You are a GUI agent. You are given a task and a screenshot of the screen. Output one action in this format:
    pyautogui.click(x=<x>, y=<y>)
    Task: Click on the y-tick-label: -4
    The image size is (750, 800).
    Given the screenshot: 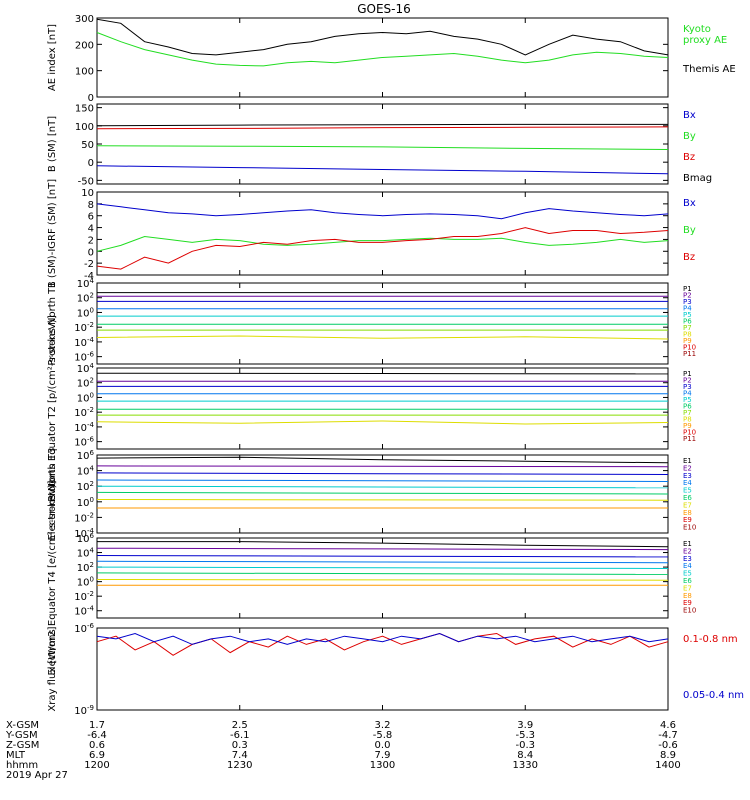 What is the action you would take?
    pyautogui.click(x=89, y=276)
    